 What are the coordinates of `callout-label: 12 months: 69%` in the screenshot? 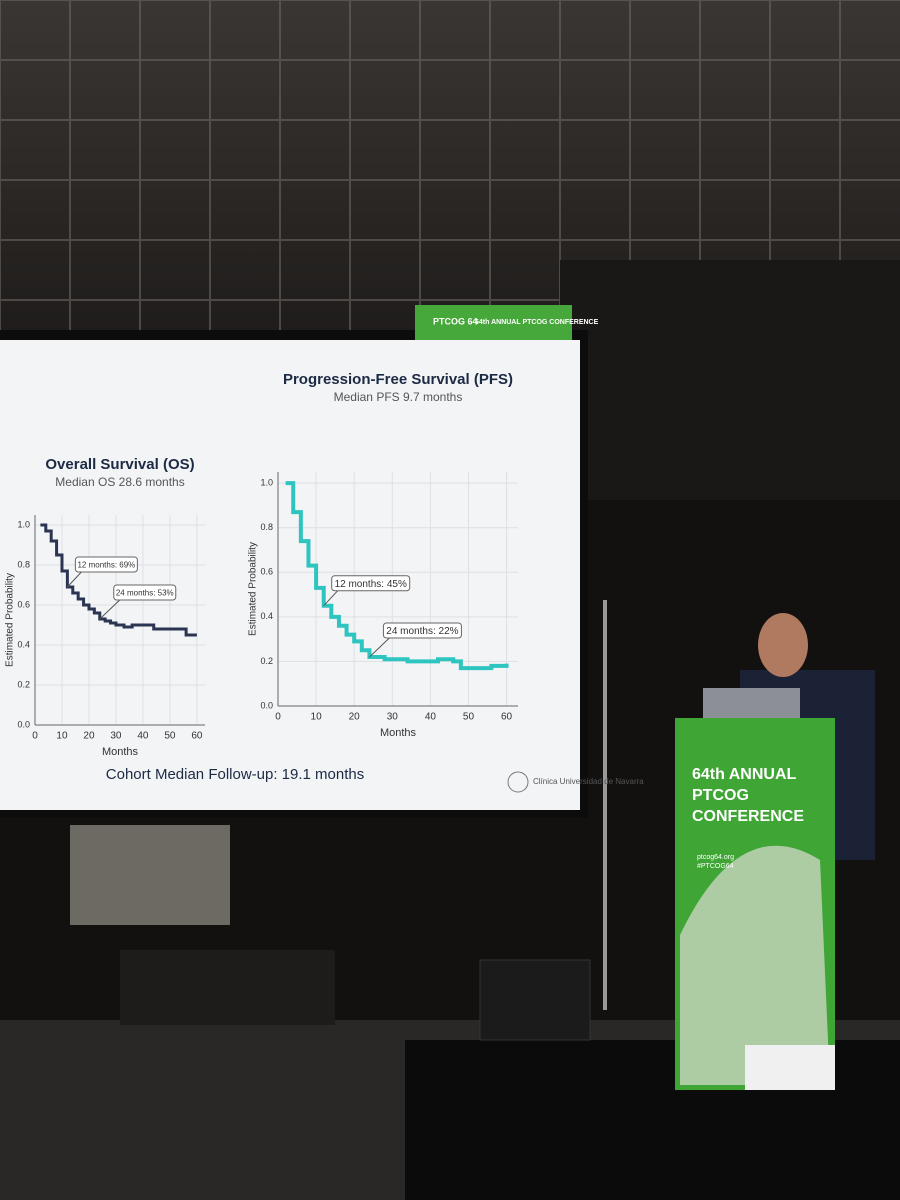 It's located at (106, 565).